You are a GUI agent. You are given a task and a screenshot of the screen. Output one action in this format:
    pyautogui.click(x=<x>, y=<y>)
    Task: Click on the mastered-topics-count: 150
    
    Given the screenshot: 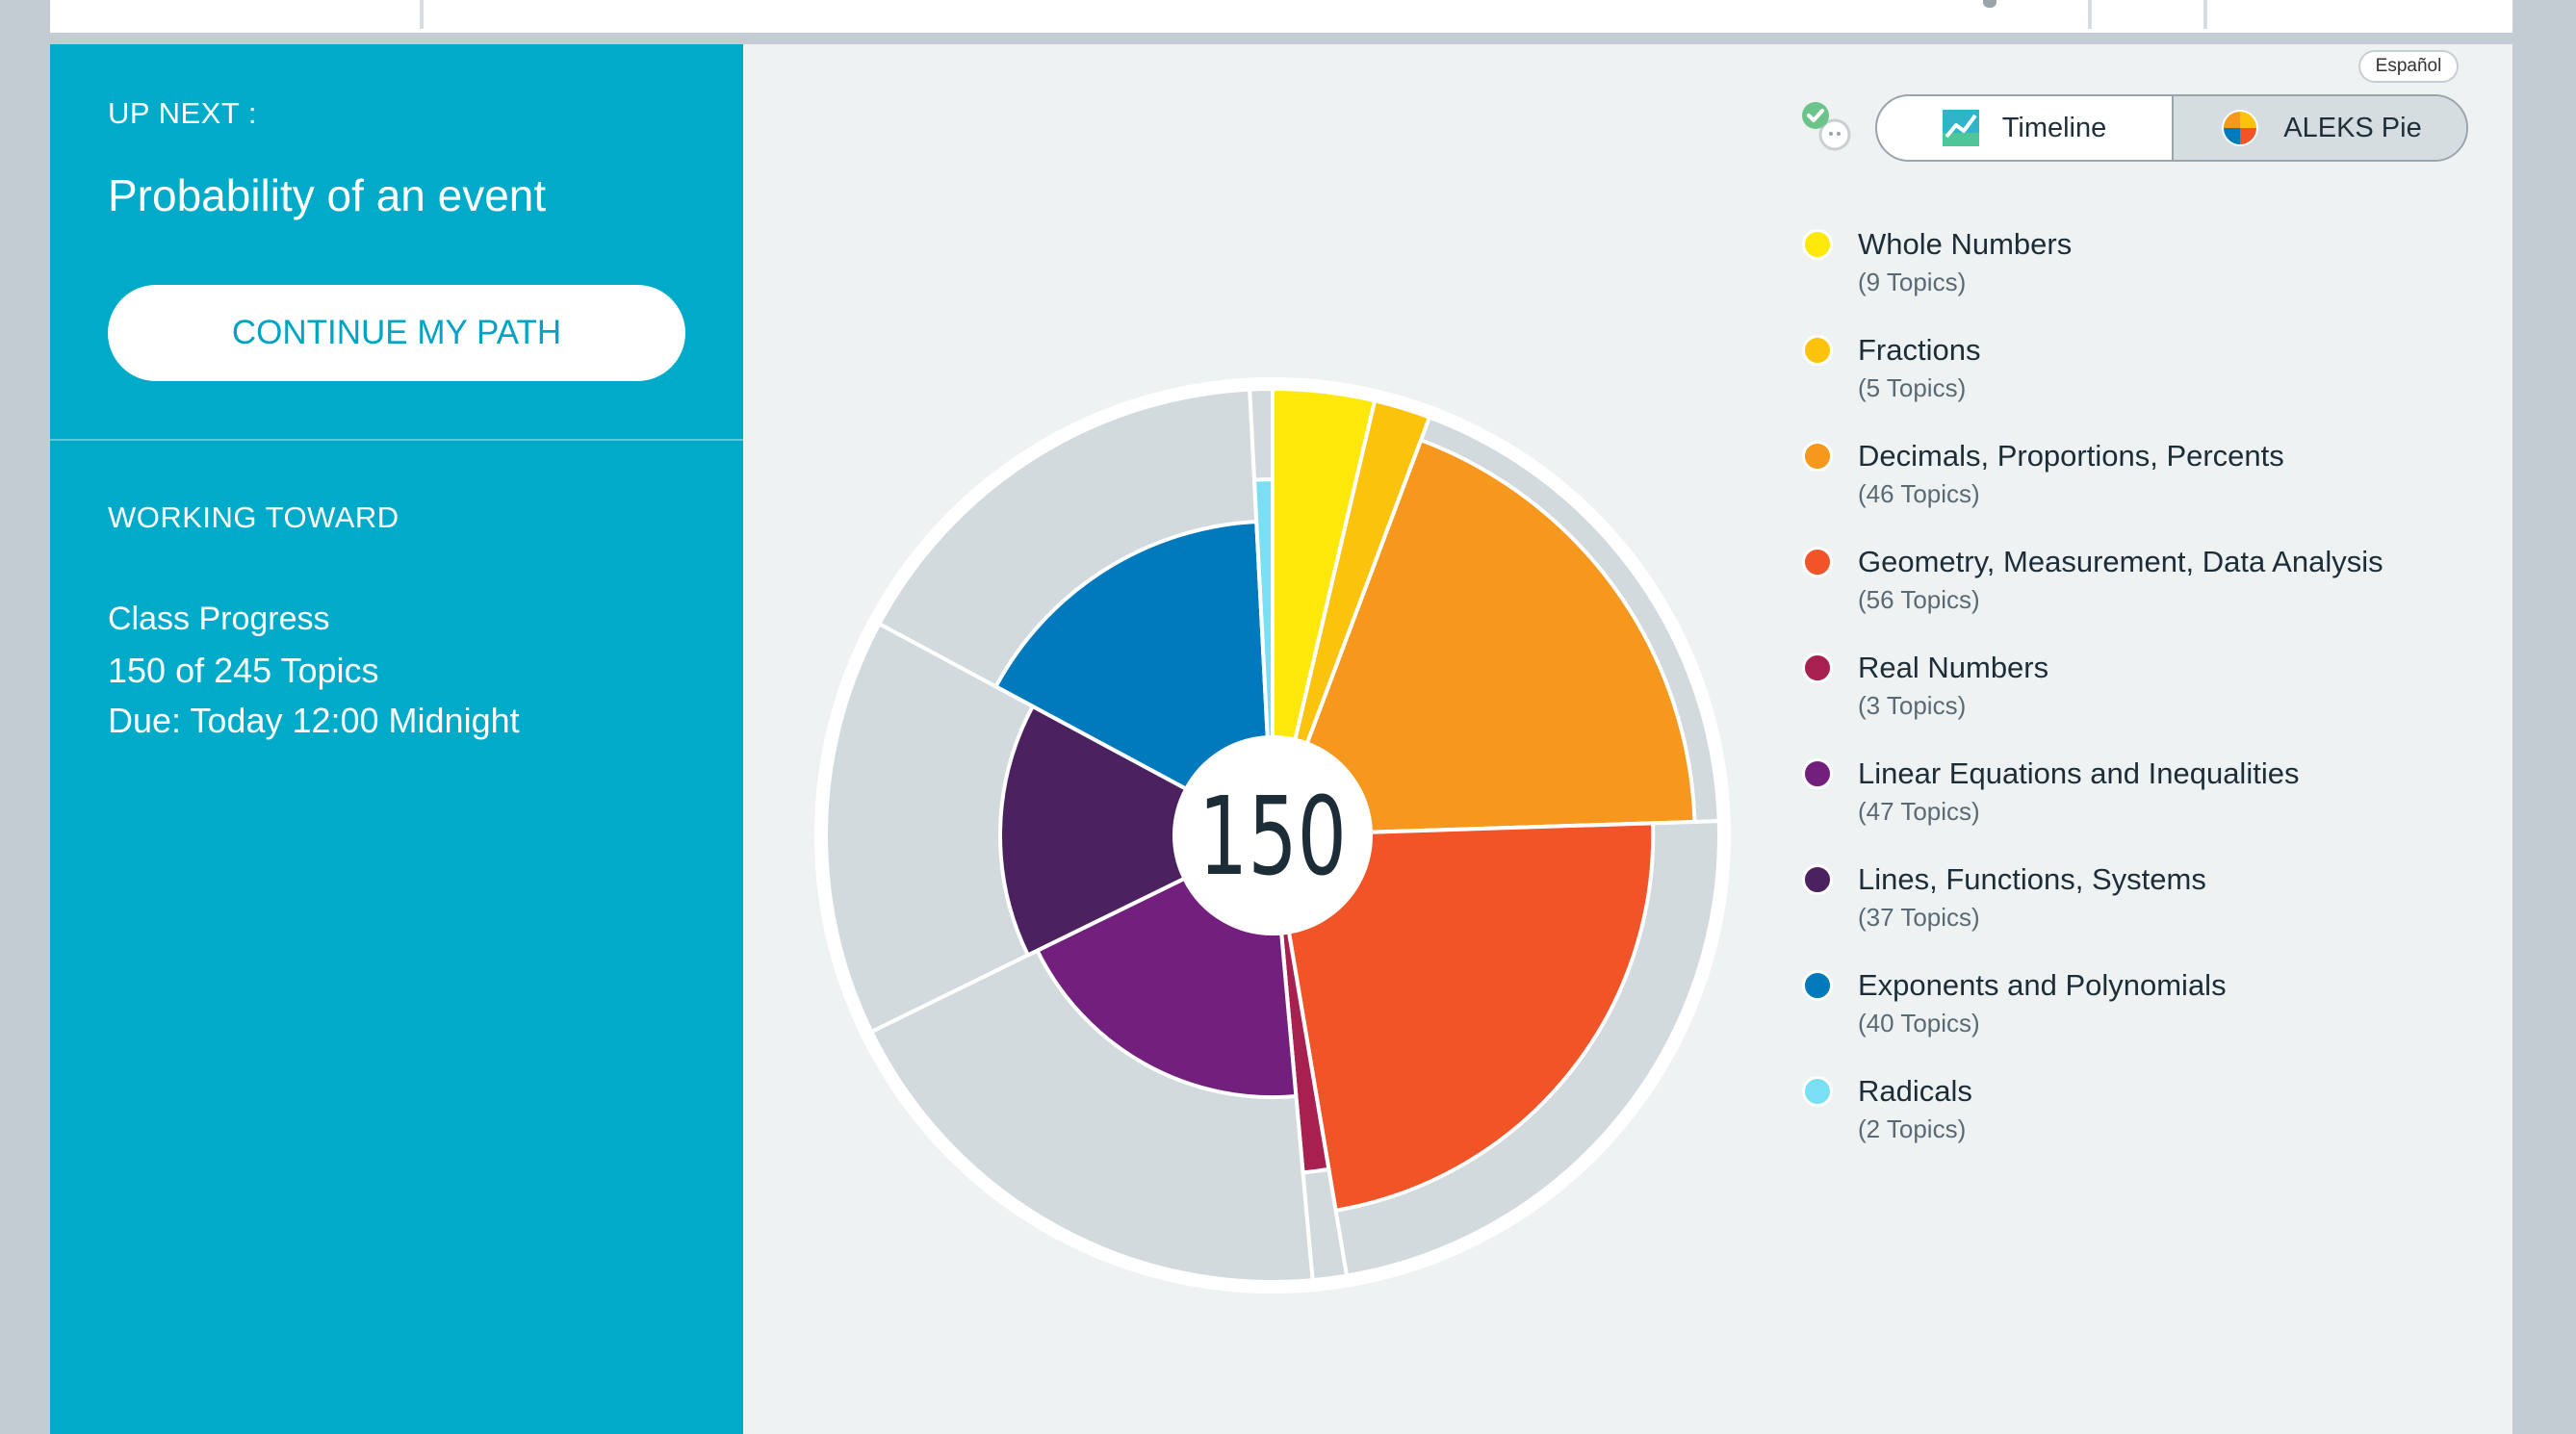 What is the action you would take?
    pyautogui.click(x=1272, y=838)
    